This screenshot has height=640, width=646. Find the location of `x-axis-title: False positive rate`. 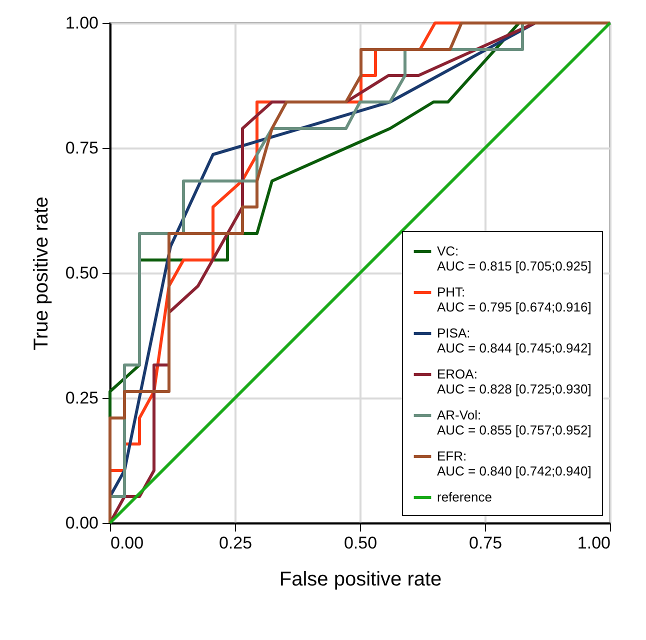

x-axis-title: False positive rate is located at coordinates (360, 579).